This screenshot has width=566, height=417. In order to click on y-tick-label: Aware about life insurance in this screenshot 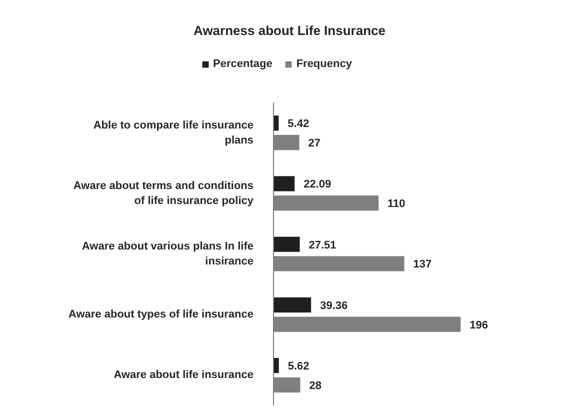, I will do `click(184, 375)`.